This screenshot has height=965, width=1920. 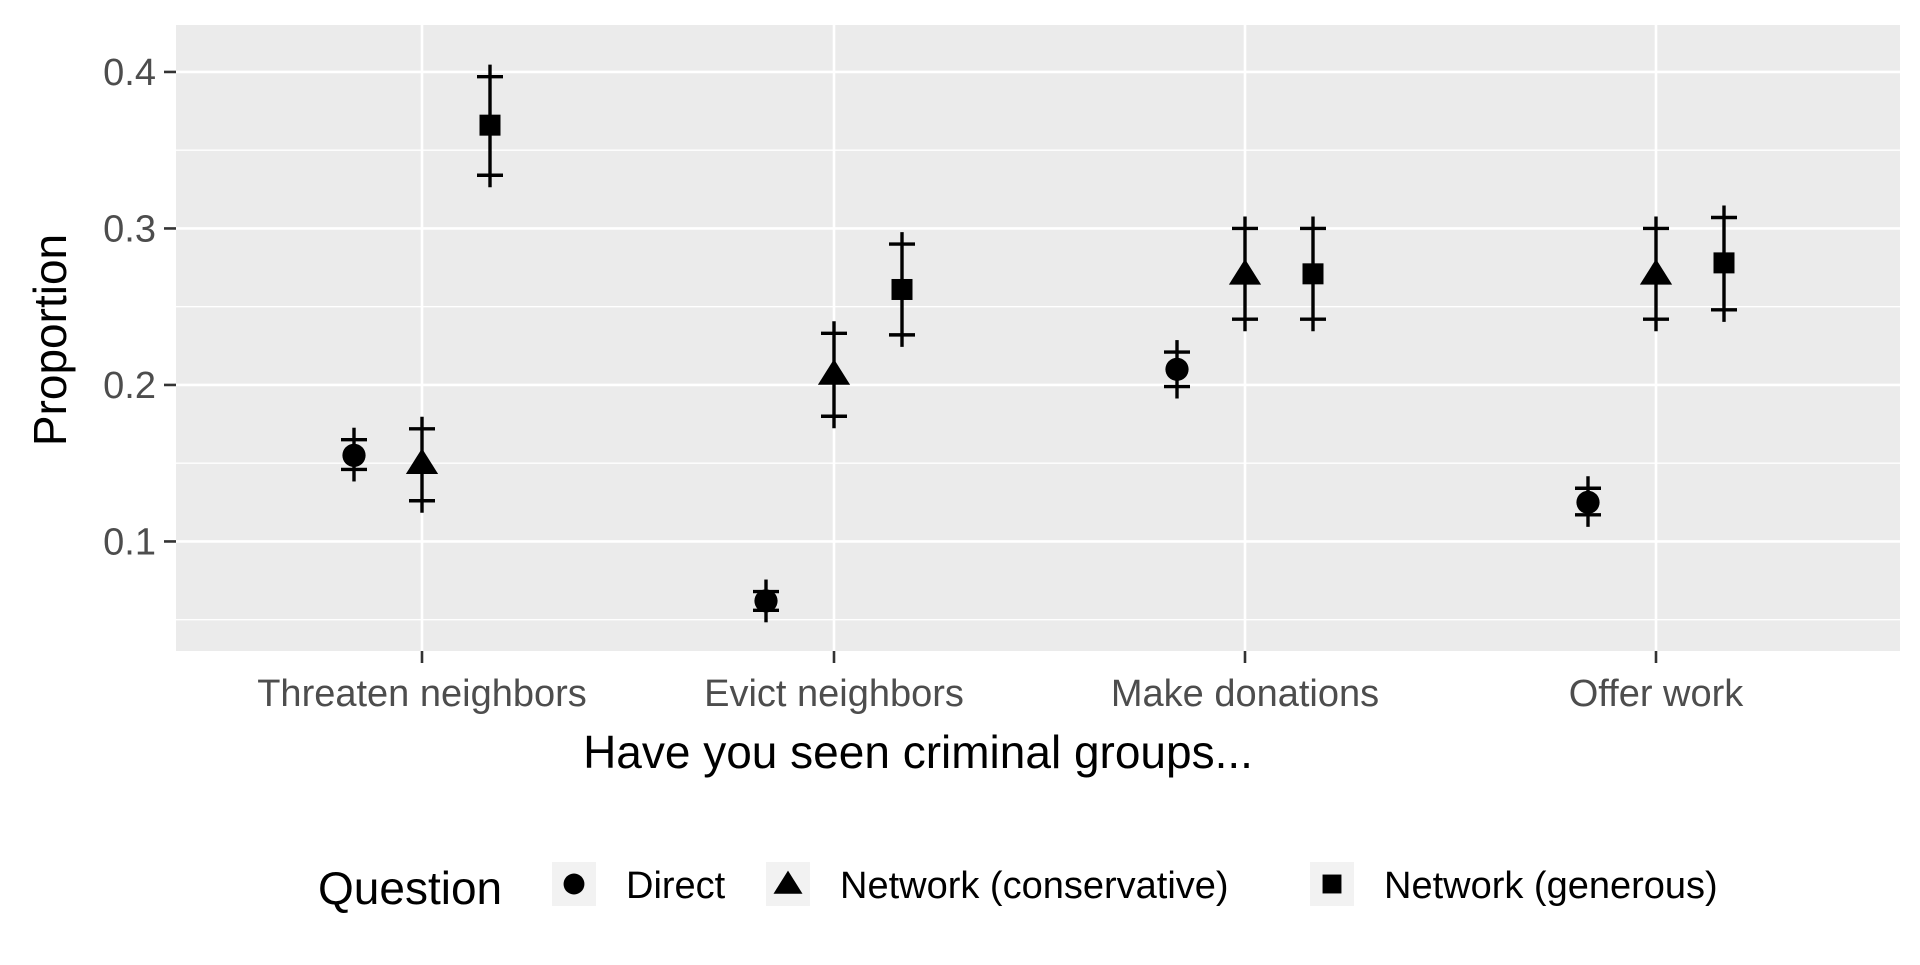 I want to click on y-tick-label: 0.3, so click(x=129, y=229).